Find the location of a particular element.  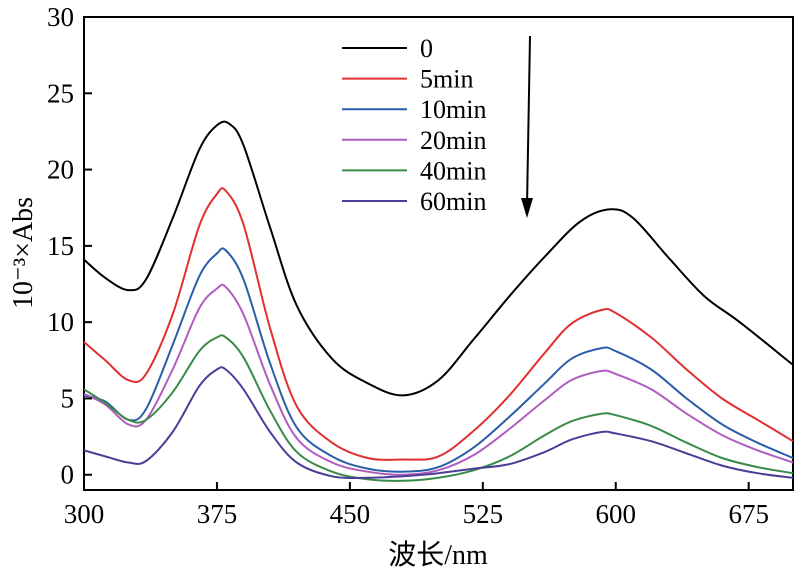

x-tick-label: 600 is located at coordinates (616, 514).